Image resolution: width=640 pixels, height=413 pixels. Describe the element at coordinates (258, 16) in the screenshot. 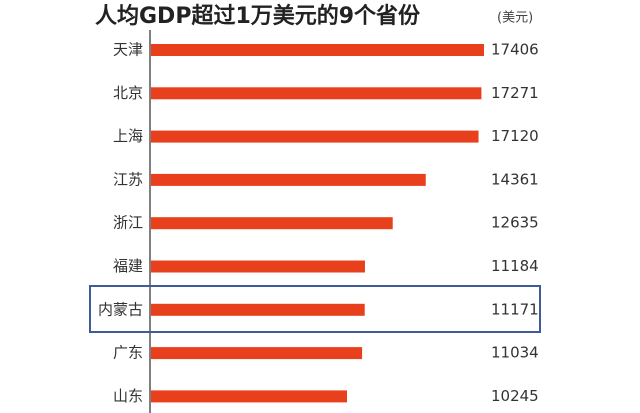

I see `chart-title: 人均GDP超过1万美元的9个省份` at that location.